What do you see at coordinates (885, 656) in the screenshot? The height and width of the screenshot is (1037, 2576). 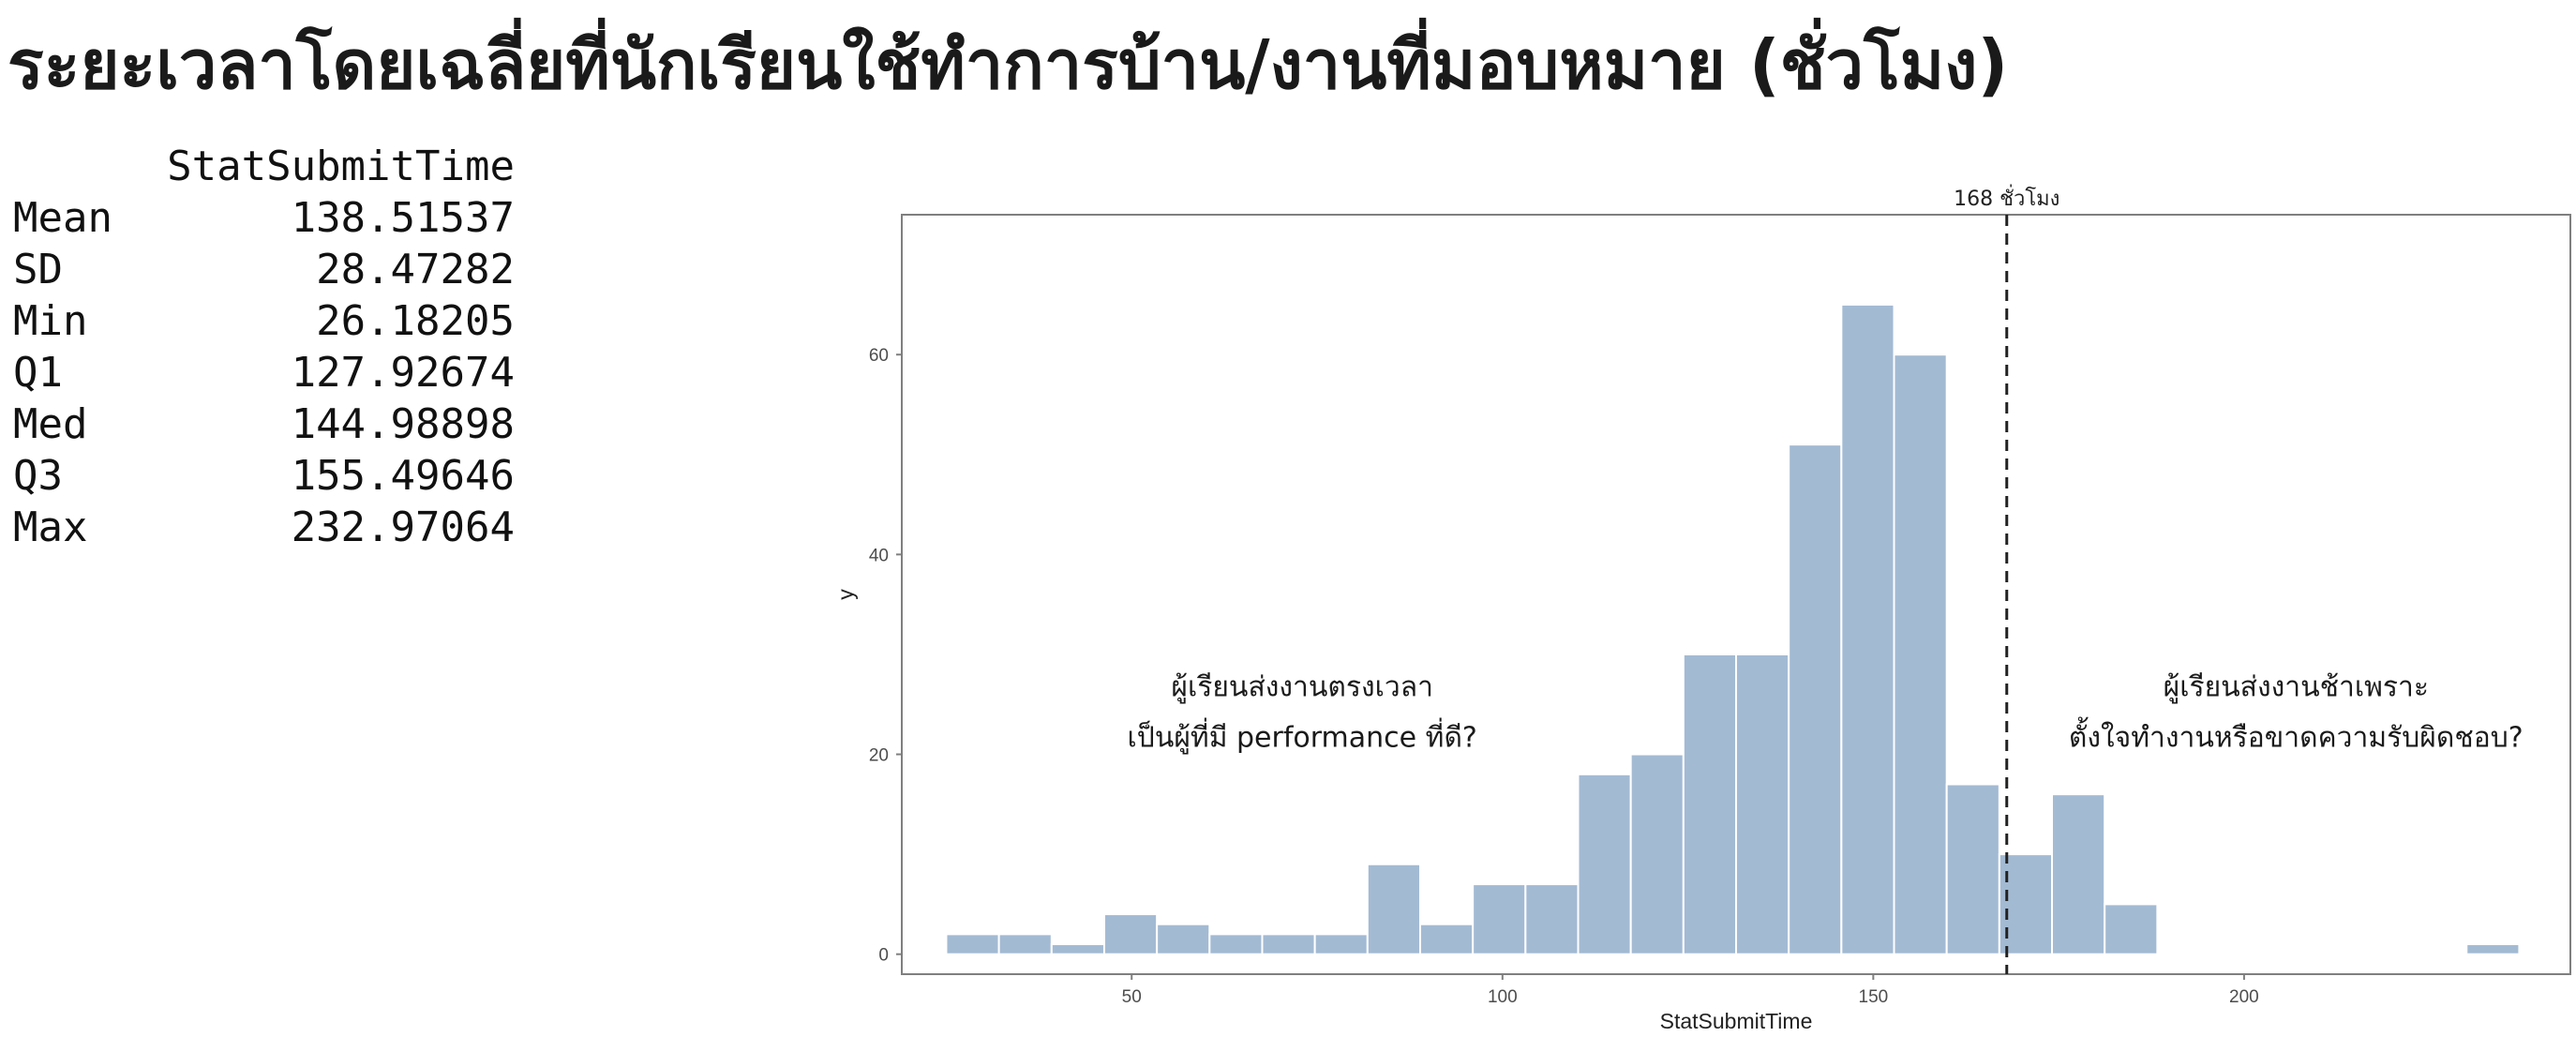 I see `y-axis-ticks: 0 20 40 60` at bounding box center [885, 656].